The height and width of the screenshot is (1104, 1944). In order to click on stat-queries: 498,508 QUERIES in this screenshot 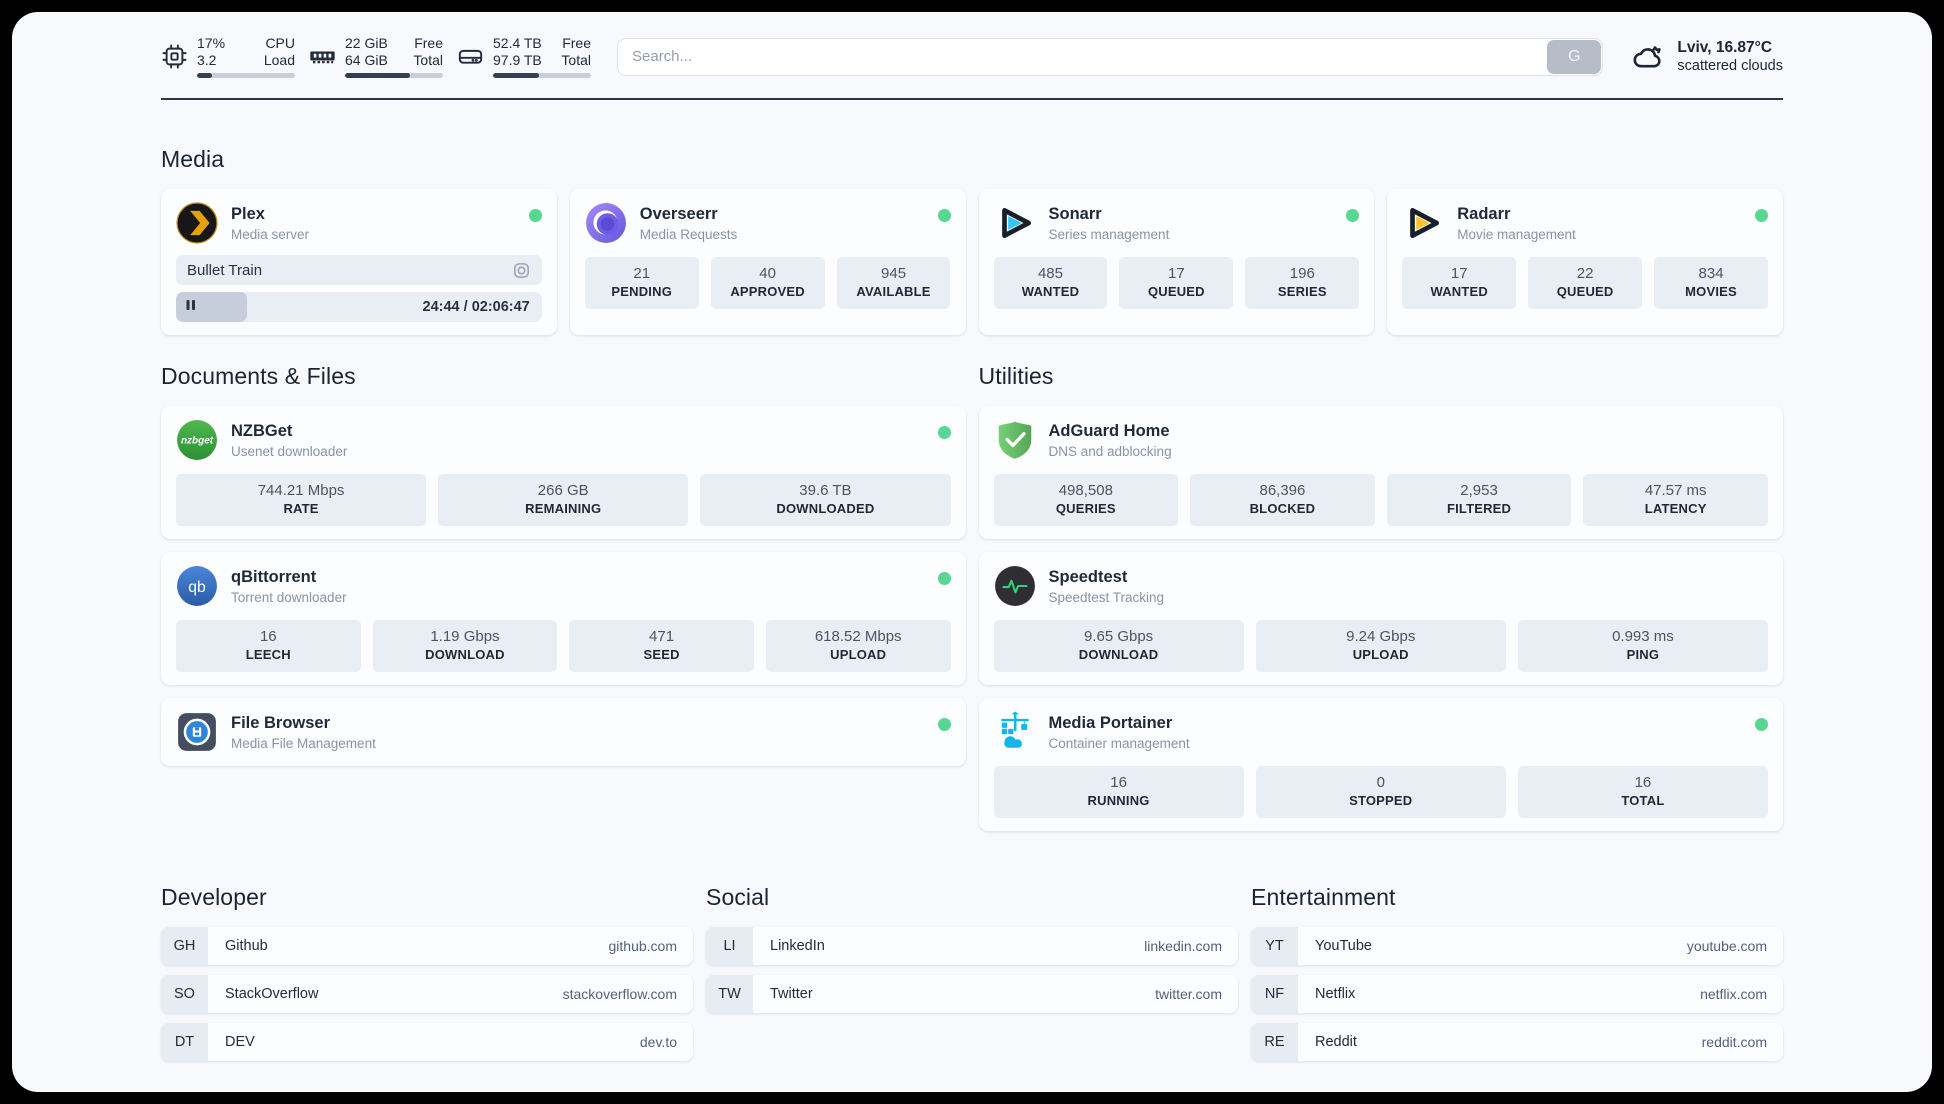, I will do `click(1086, 500)`.